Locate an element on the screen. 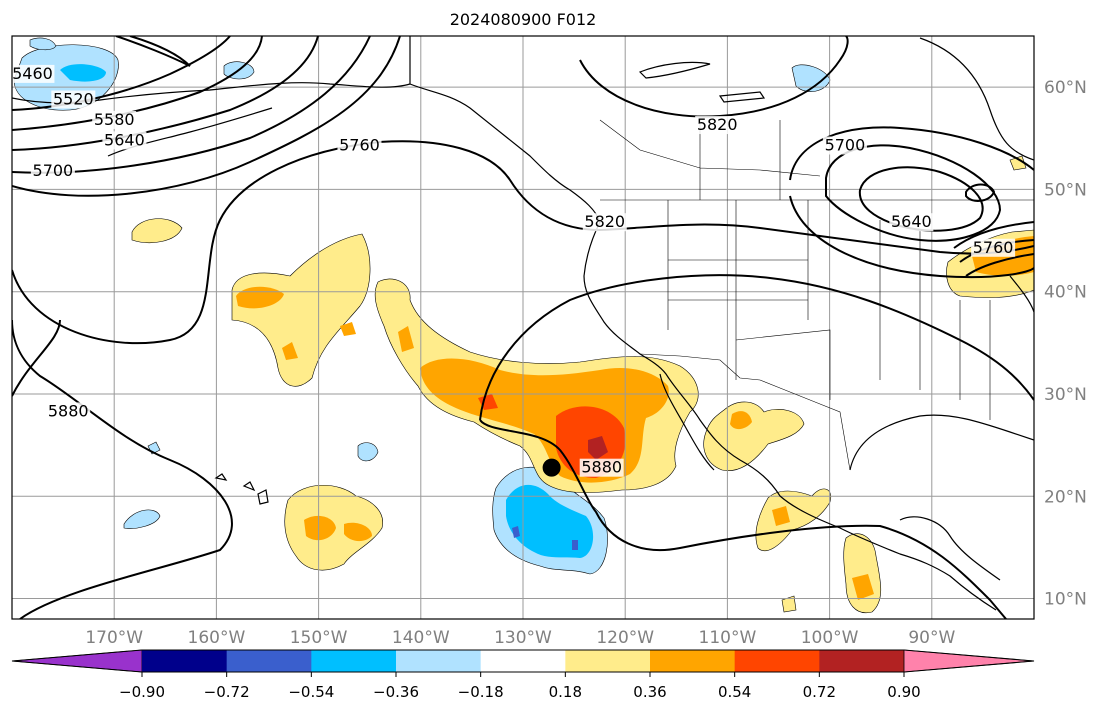 This screenshot has width=1105, height=712. contour-label: 5520 is located at coordinates (73, 98).